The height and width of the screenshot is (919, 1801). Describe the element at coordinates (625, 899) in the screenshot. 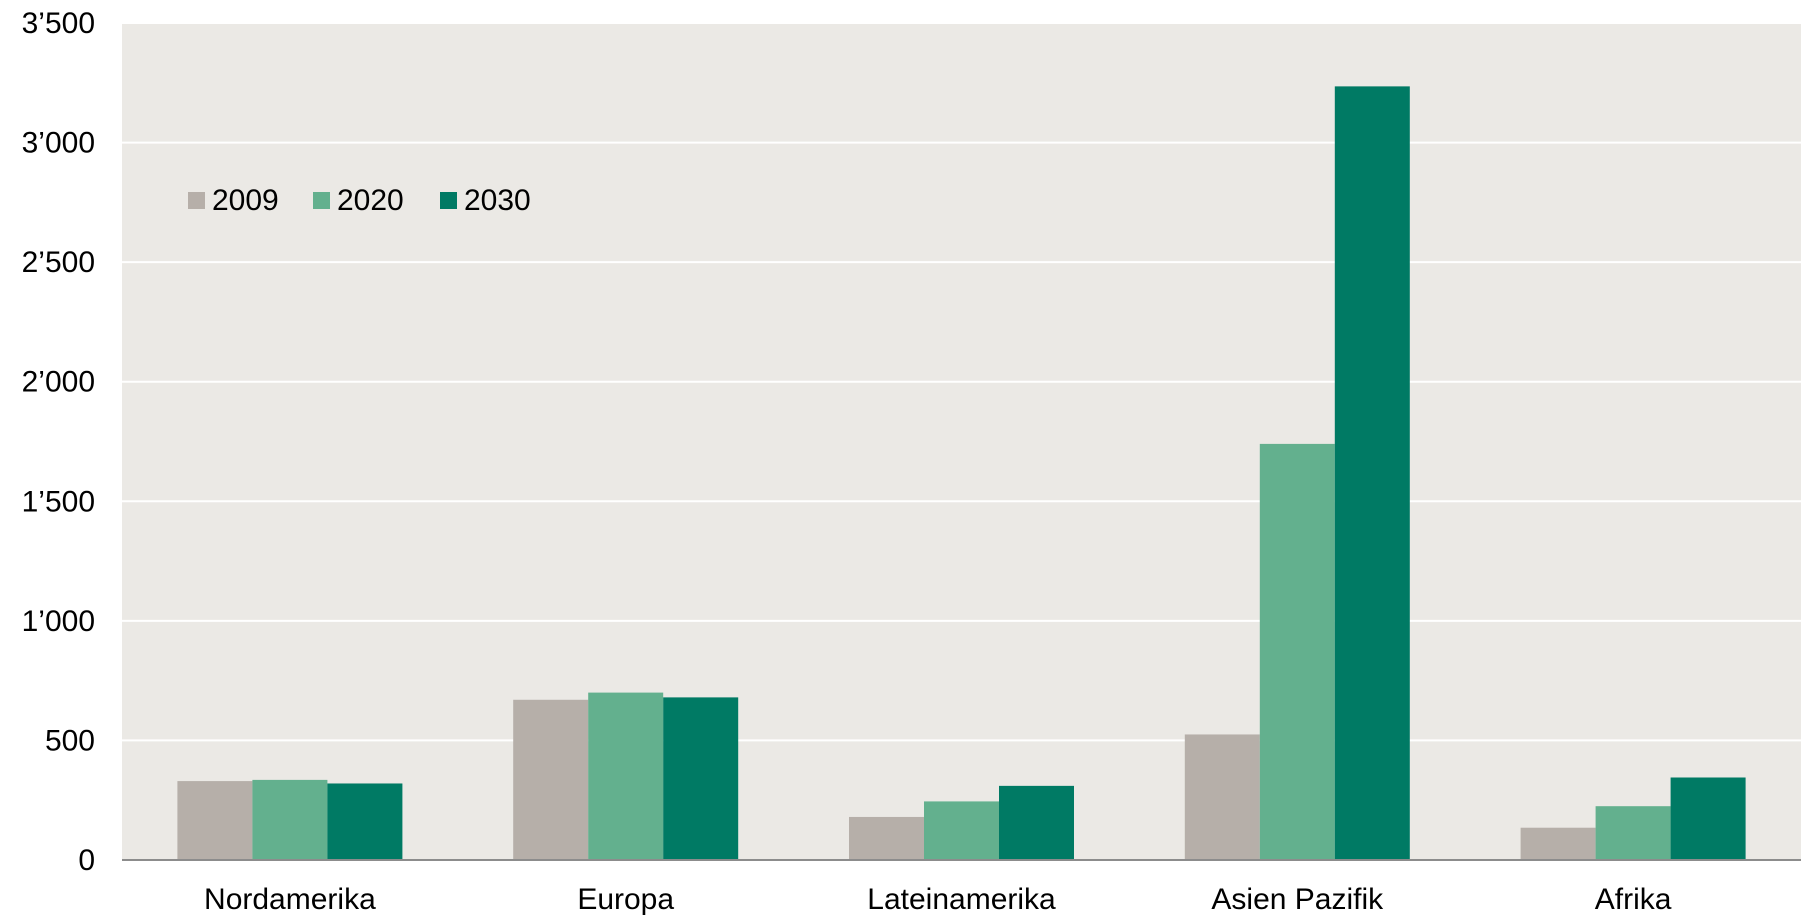

I see `x-category-label: Europa` at that location.